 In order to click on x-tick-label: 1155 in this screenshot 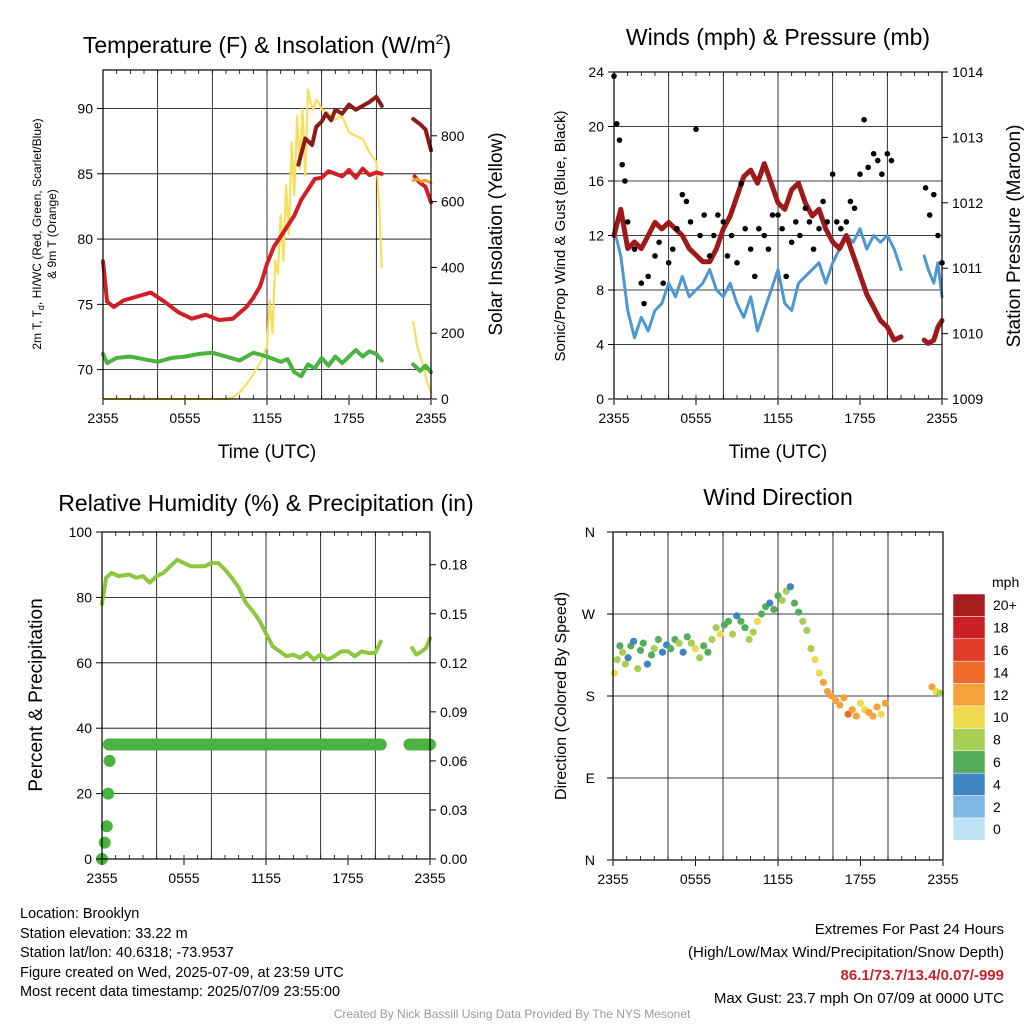, I will do `click(266, 878)`.